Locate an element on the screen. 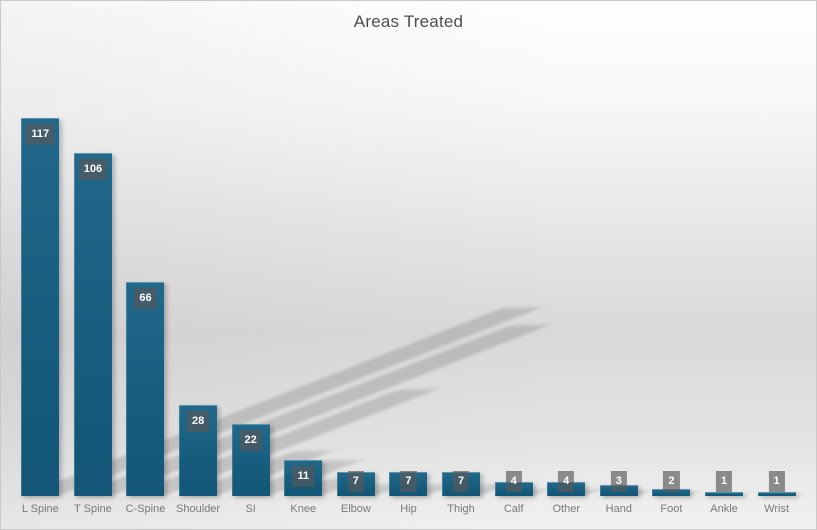 Image resolution: width=817 pixels, height=530 pixels. data-label: 28 is located at coordinates (198, 421).